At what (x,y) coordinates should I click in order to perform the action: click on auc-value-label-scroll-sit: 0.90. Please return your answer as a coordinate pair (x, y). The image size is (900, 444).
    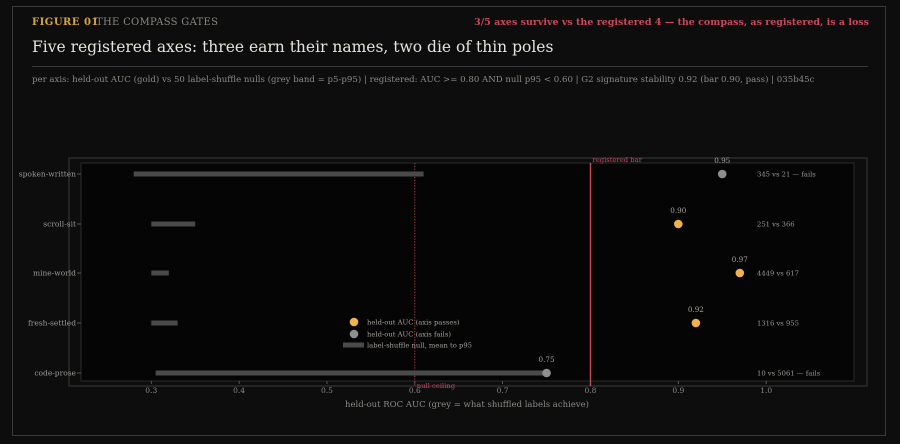
    Looking at the image, I should click on (678, 210).